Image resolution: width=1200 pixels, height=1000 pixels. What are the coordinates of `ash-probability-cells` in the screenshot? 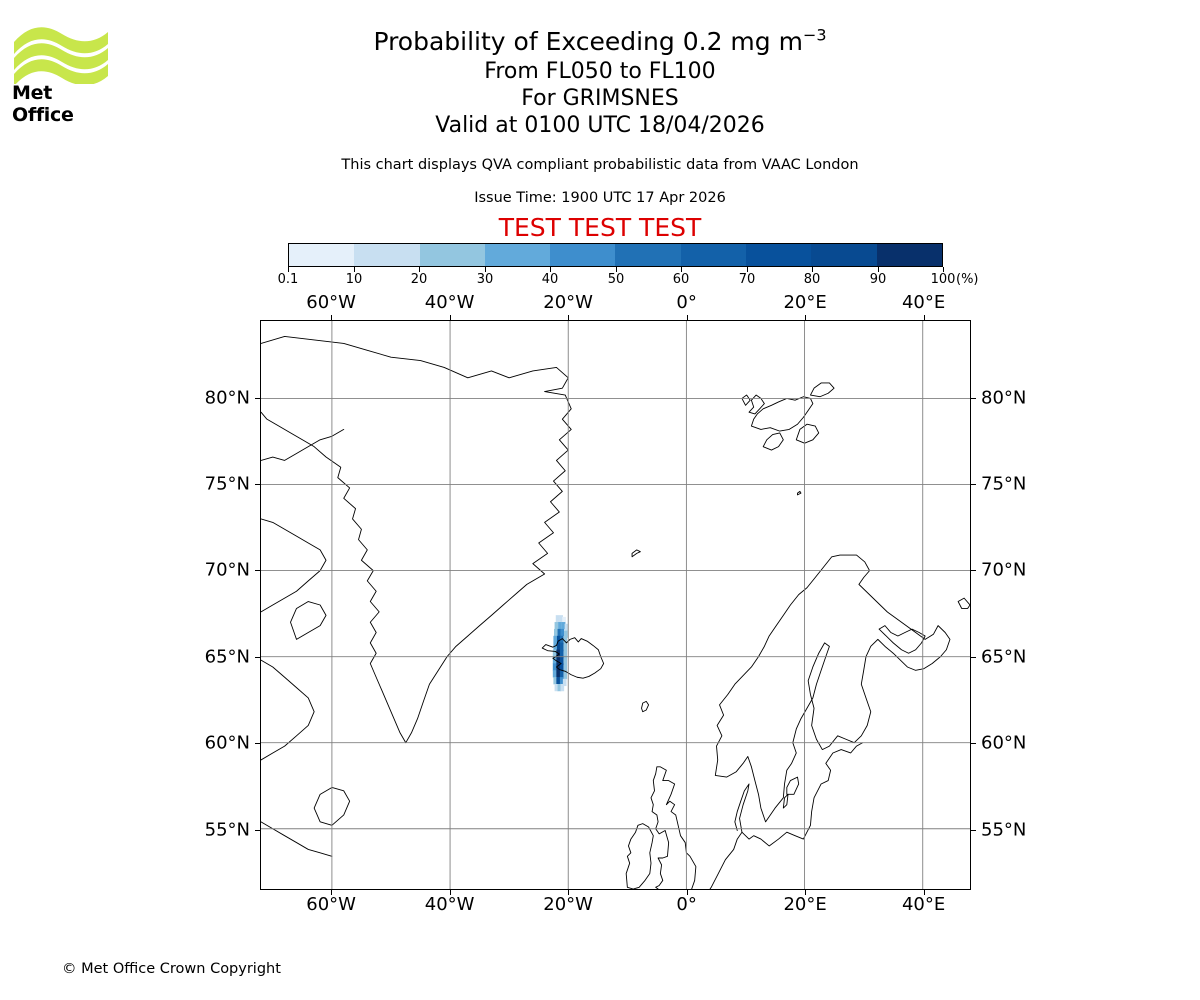 It's located at (560, 653).